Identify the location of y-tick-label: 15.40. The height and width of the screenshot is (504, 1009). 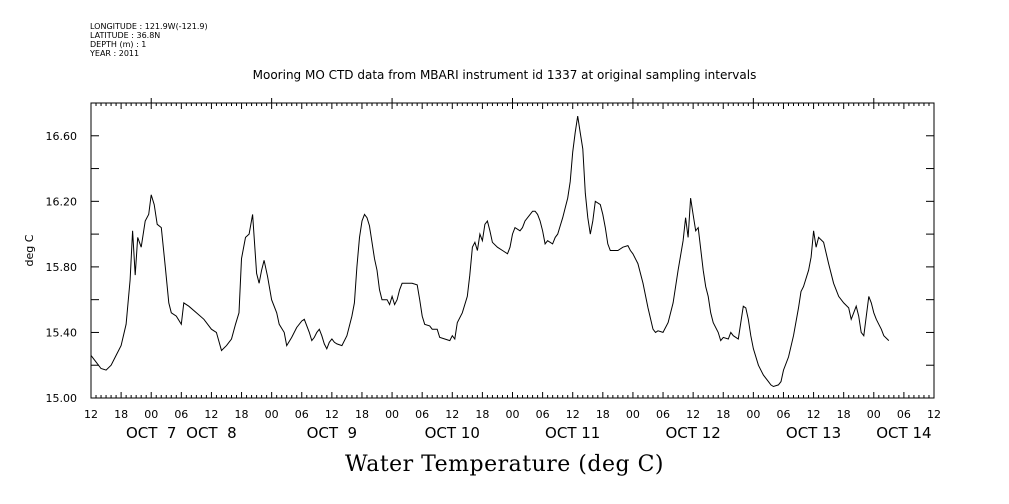
(62, 332).